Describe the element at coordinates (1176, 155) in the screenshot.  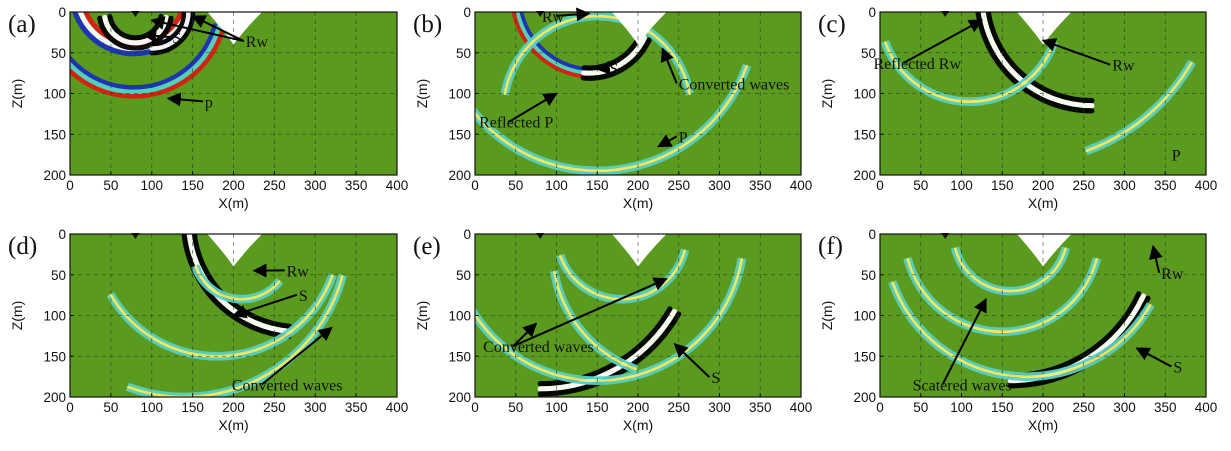
I see `annotation-label: P` at that location.